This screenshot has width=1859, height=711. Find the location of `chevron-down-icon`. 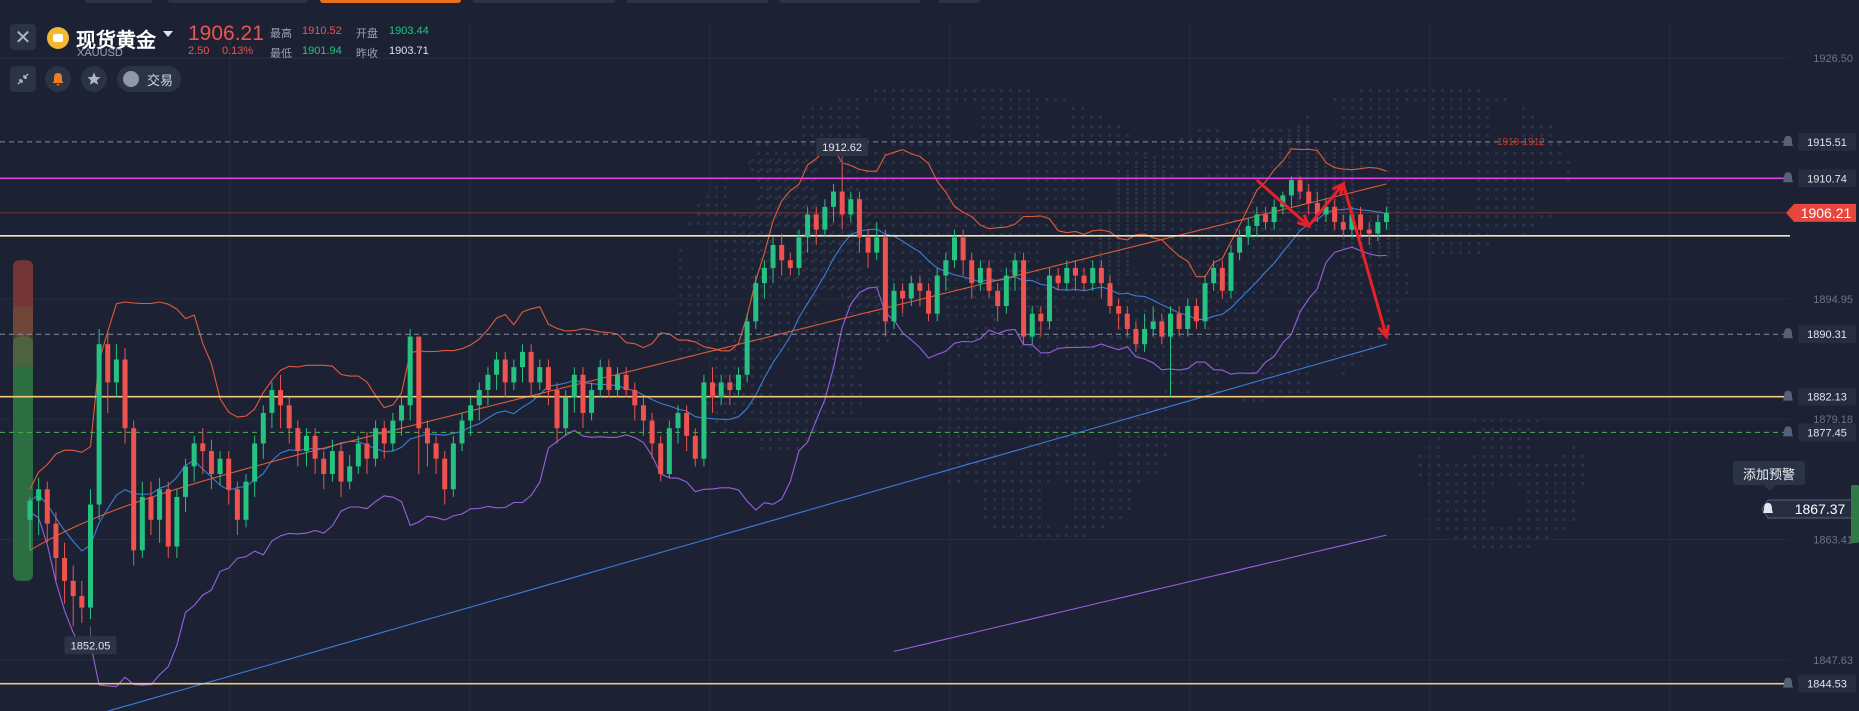

chevron-down-icon is located at coordinates (168, 34).